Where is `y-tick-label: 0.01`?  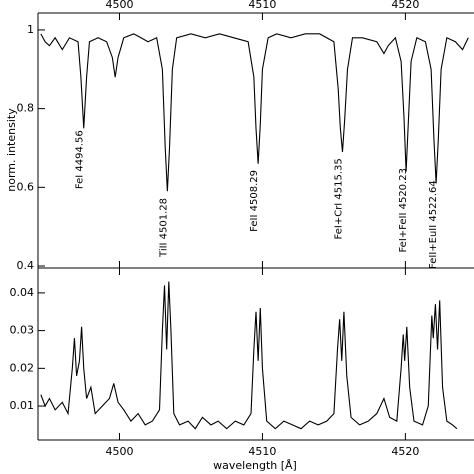 y-tick-label: 0.01 is located at coordinates (22, 405).